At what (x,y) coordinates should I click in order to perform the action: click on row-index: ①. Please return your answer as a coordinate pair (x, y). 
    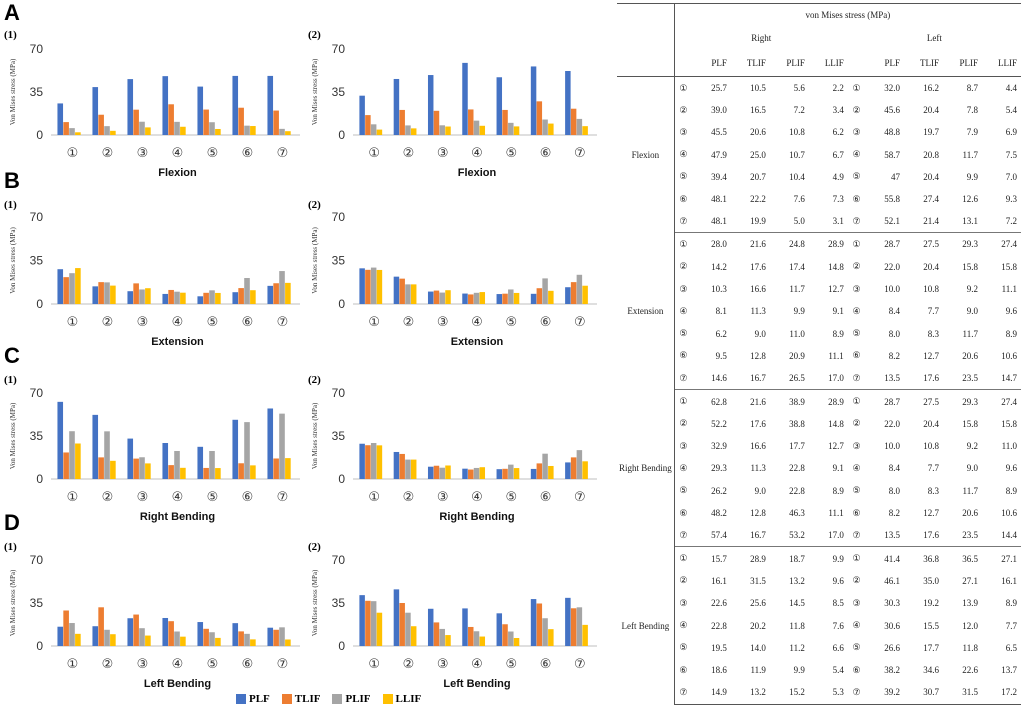
    Looking at the image, I should click on (856, 558).